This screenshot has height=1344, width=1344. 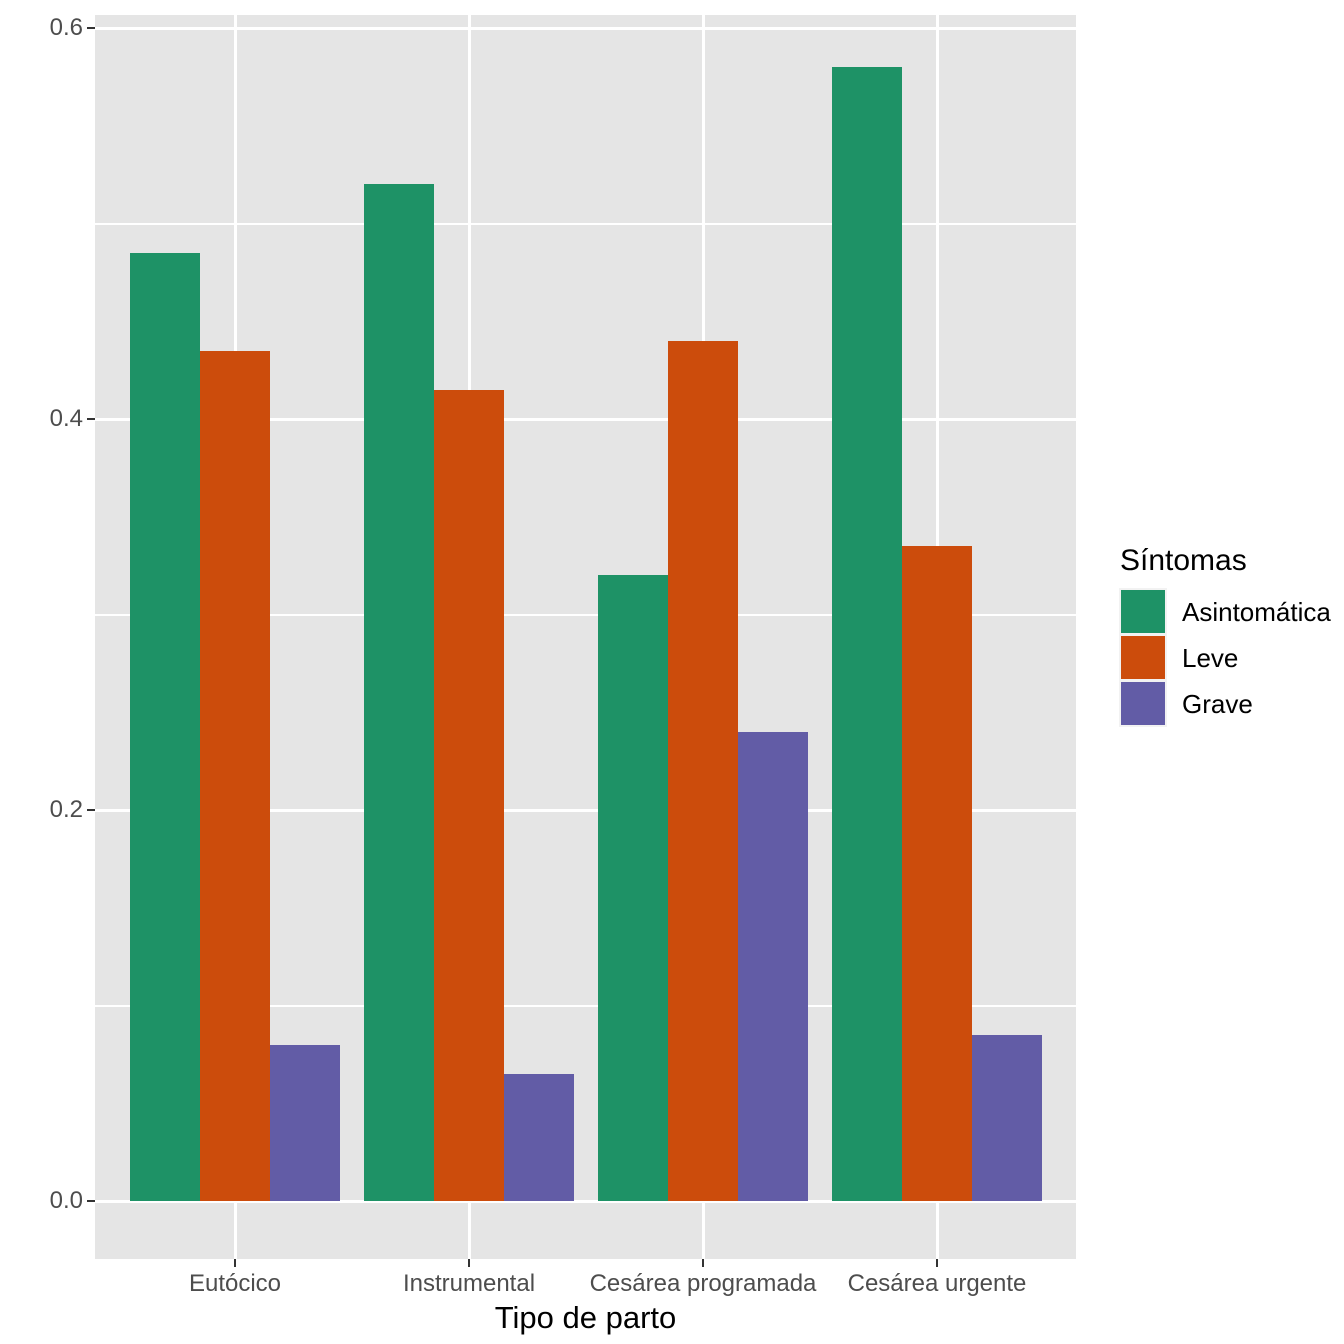 I want to click on bar-instrumental-leve, so click(x=469, y=795).